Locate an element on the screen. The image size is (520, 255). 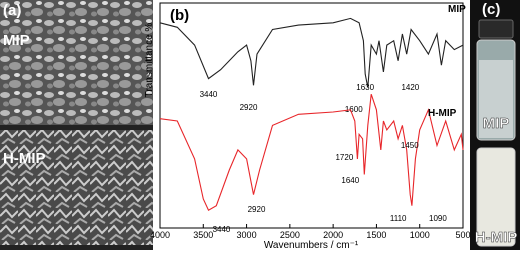
x-axis-label: Wavenumbers / cm⁻¹ is located at coordinates (311, 245).